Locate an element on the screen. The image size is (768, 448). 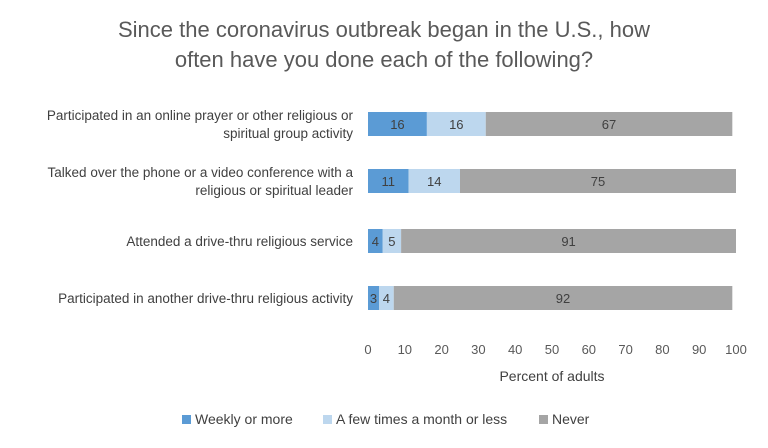
data-label: 14 is located at coordinates (434, 181).